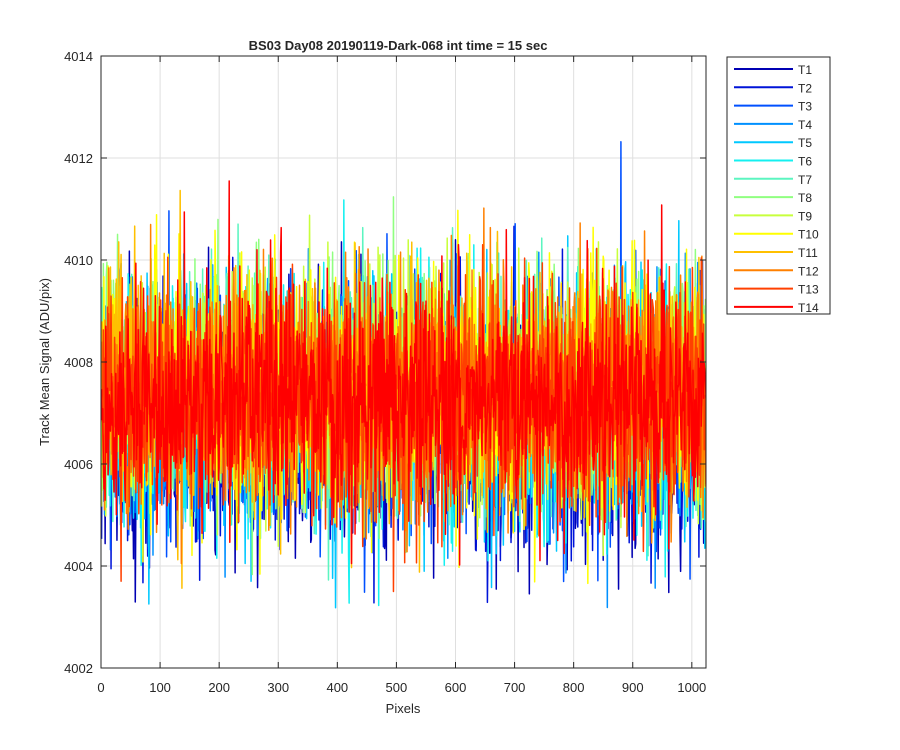  I want to click on legend-label: T4, so click(805, 125).